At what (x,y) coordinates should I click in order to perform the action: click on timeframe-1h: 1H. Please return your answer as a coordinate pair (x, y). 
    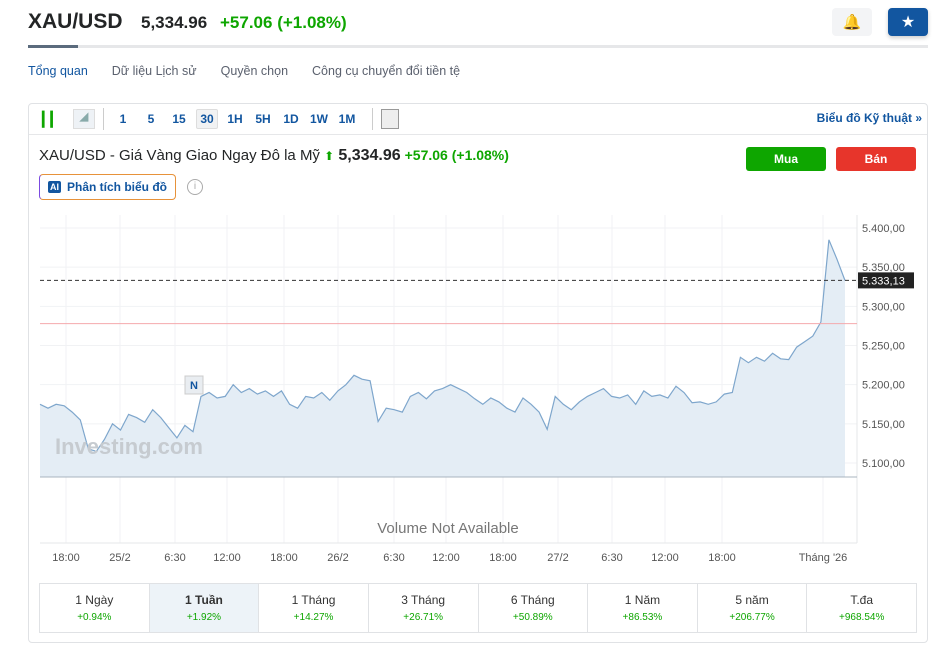
    Looking at the image, I should click on (235, 119).